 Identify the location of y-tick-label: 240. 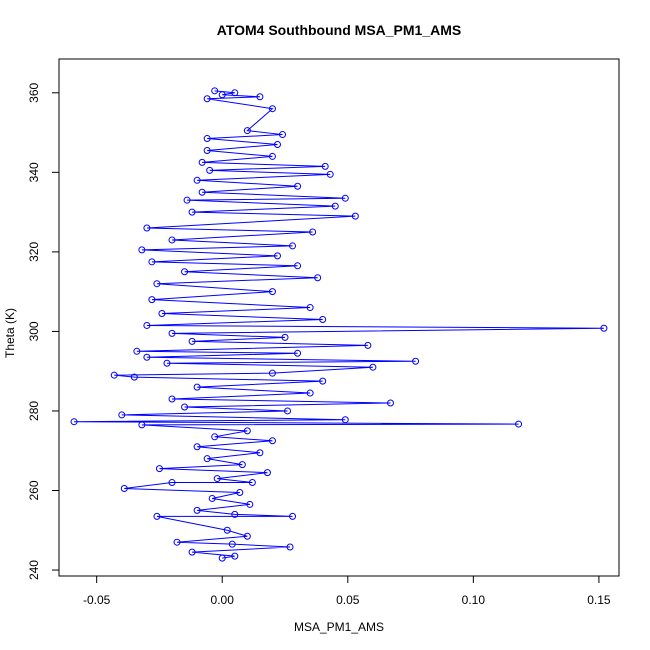
(34, 570).